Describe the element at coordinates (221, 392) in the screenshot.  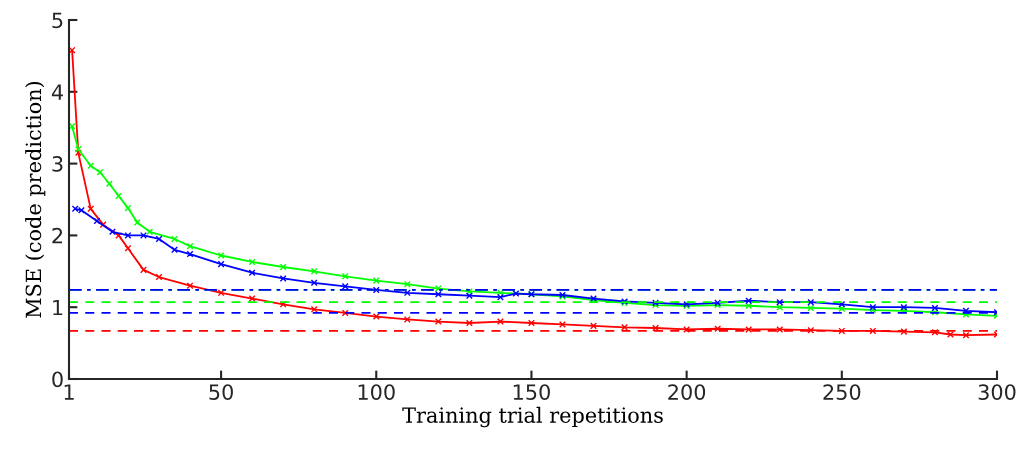
I see `x-tick-label: 50` at that location.